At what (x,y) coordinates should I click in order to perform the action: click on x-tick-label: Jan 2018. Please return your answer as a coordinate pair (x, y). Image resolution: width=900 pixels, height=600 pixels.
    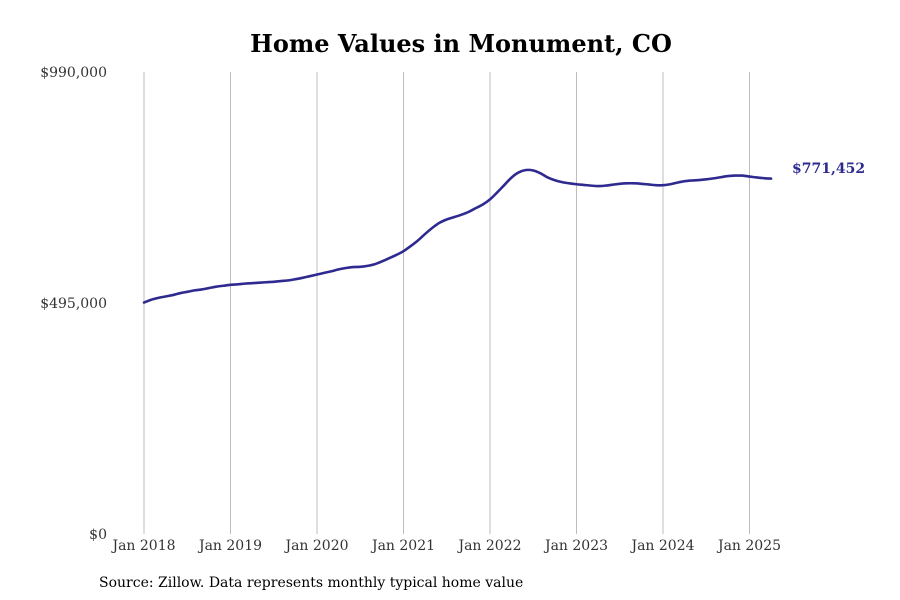
    Looking at the image, I should click on (142, 546).